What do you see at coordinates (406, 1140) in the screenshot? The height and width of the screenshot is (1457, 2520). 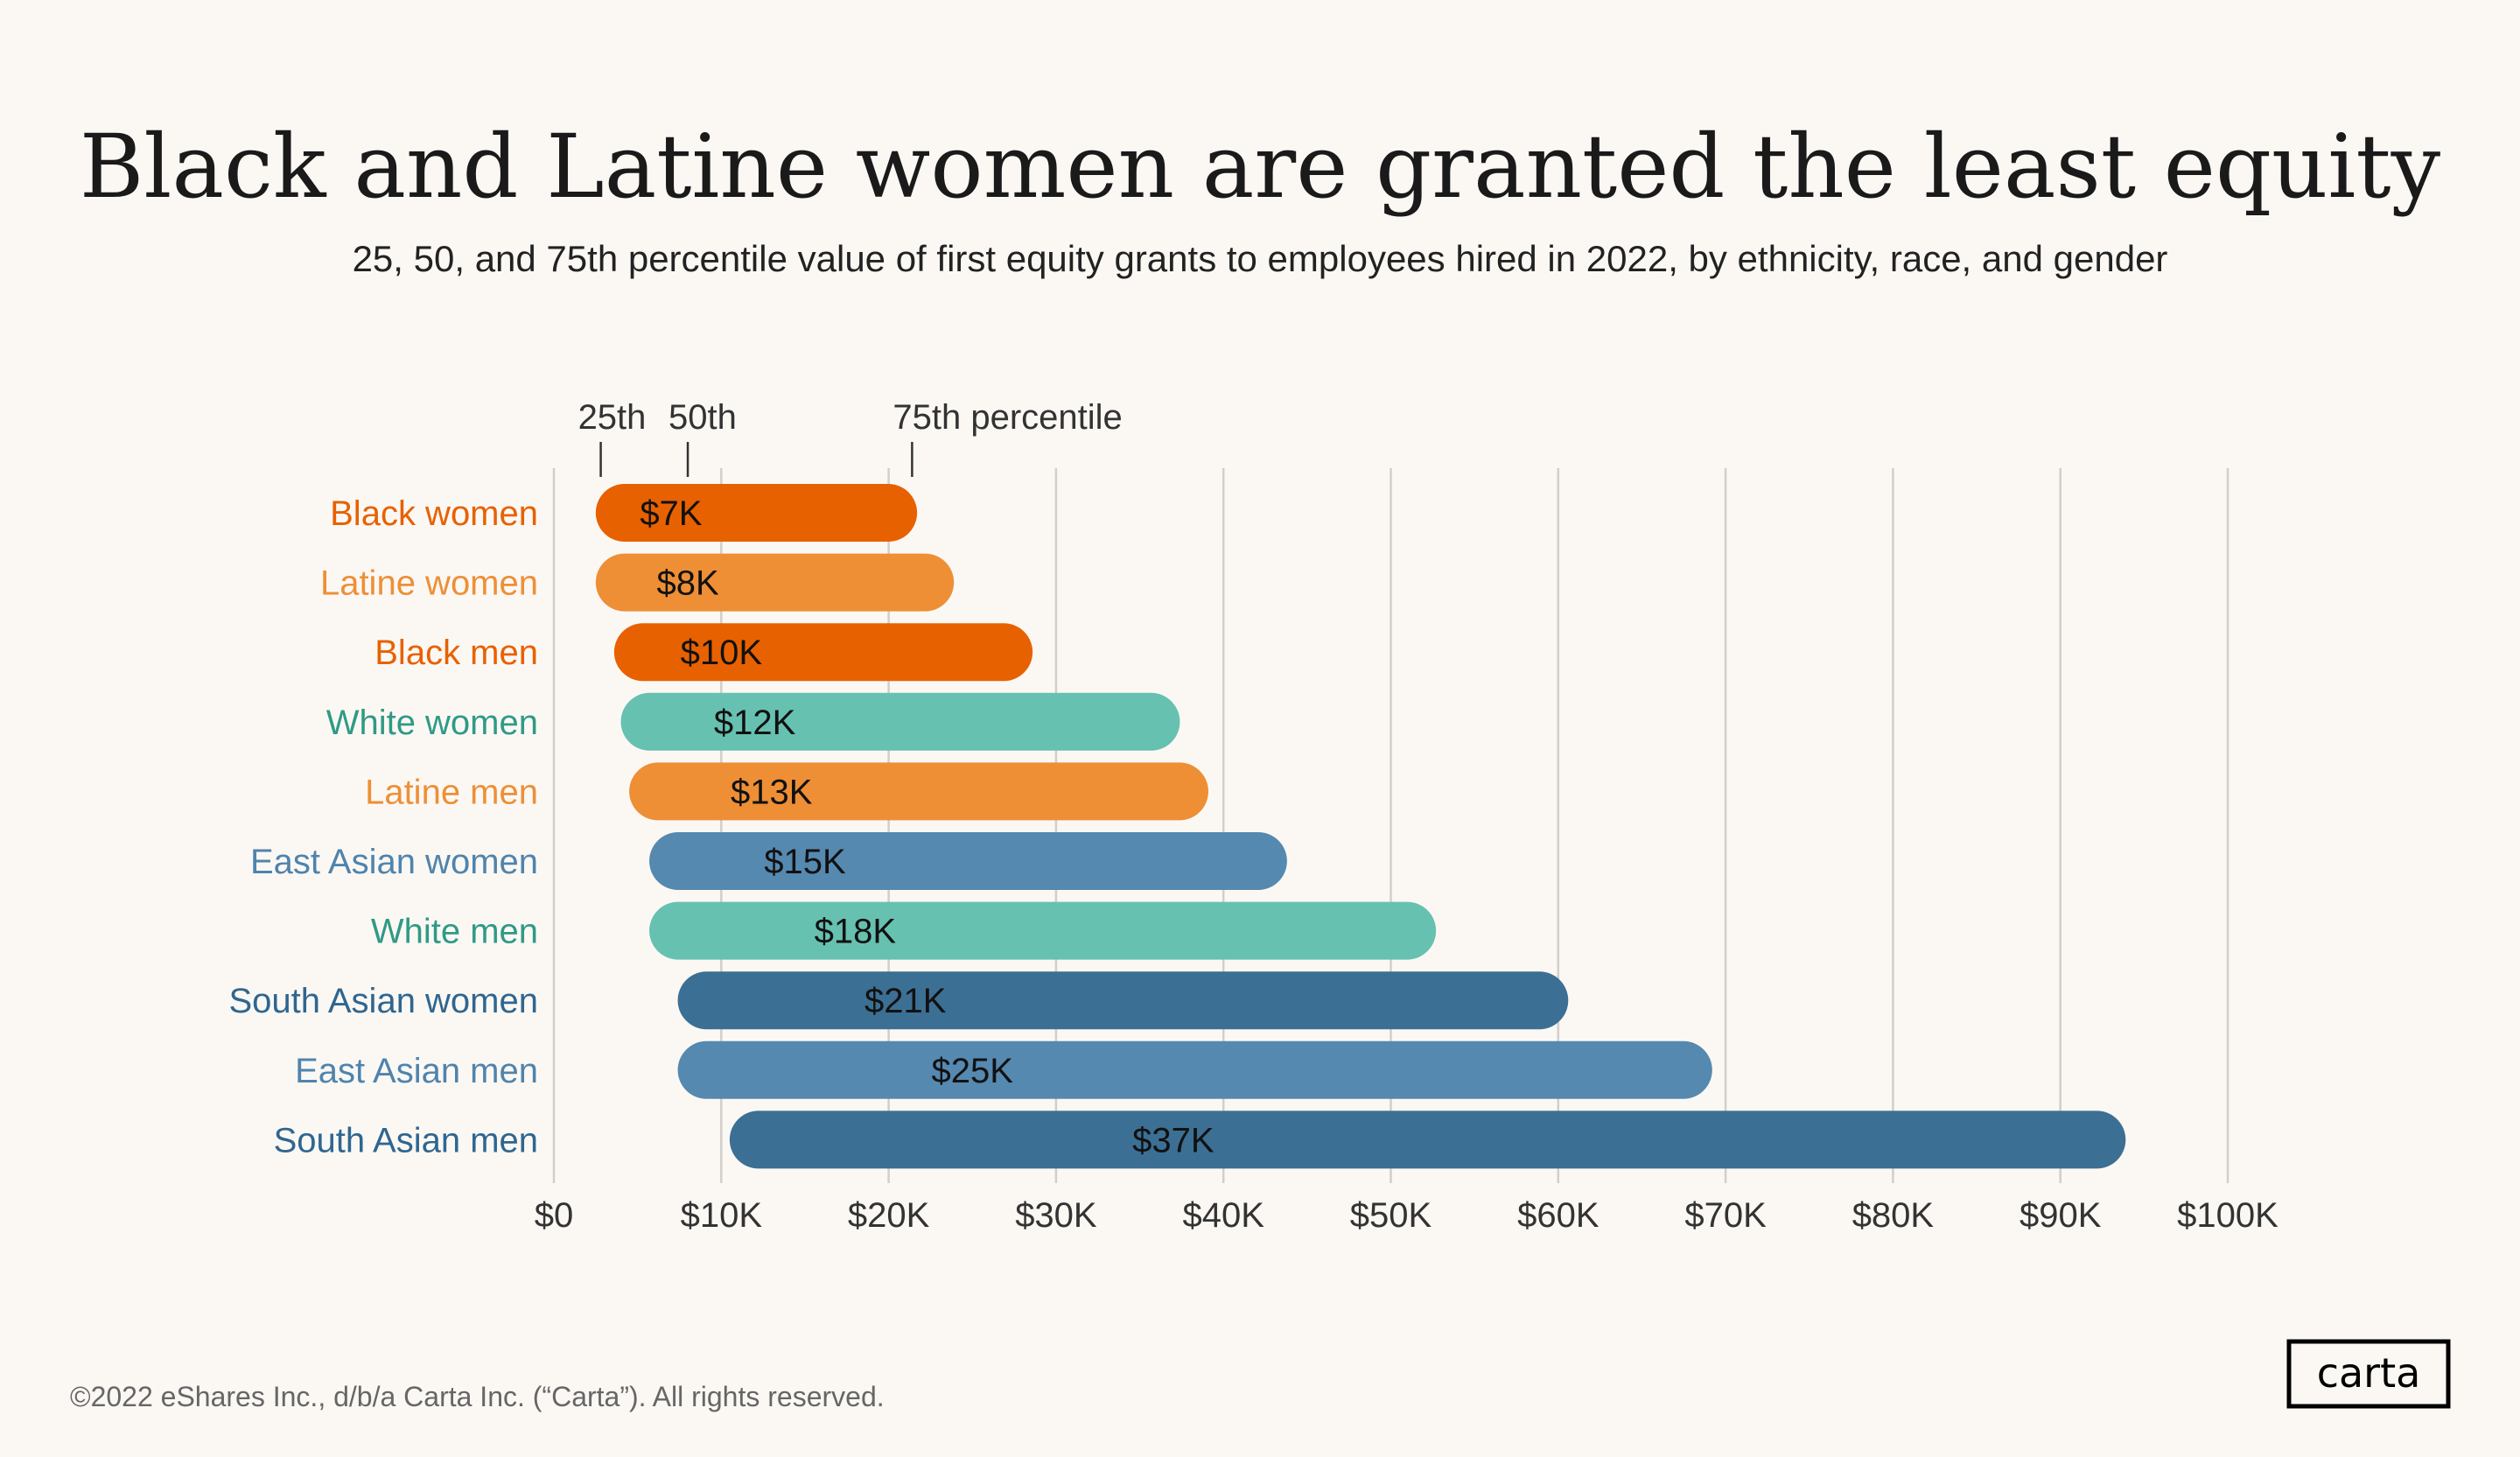 I see `category-label: South Asian men` at bounding box center [406, 1140].